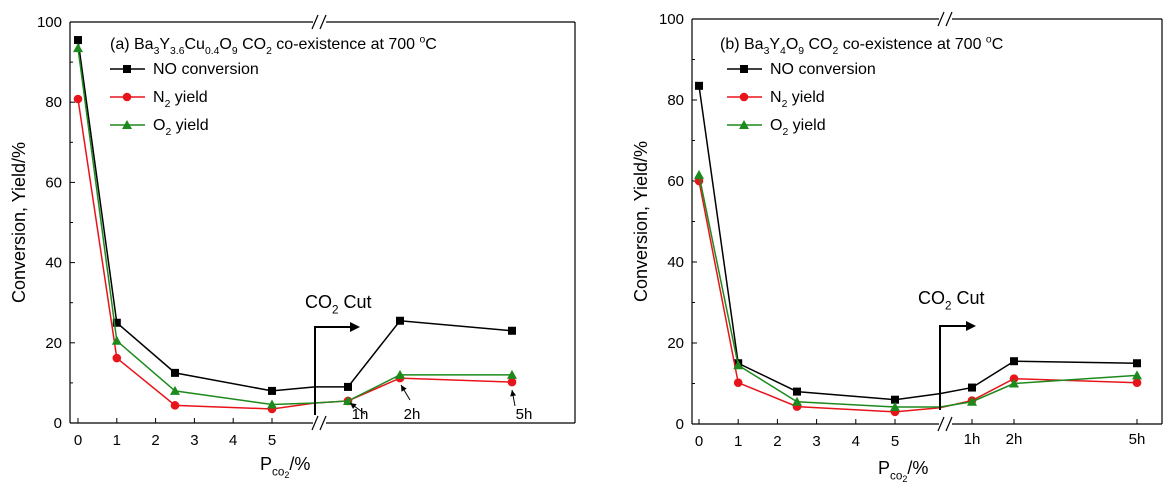 This screenshot has height=489, width=1170. I want to click on legend-label-a-0-part-0: NO conversion, so click(206, 69).